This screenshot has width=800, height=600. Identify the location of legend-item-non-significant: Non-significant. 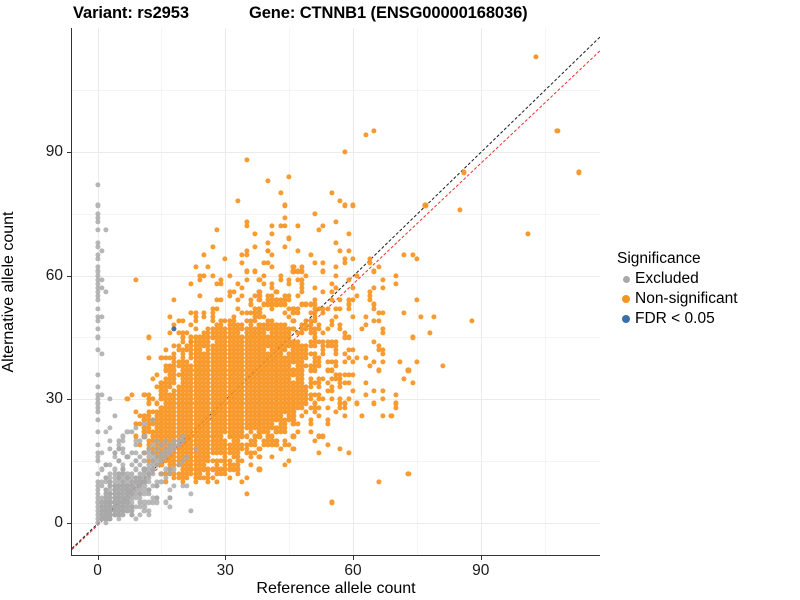
(707, 299).